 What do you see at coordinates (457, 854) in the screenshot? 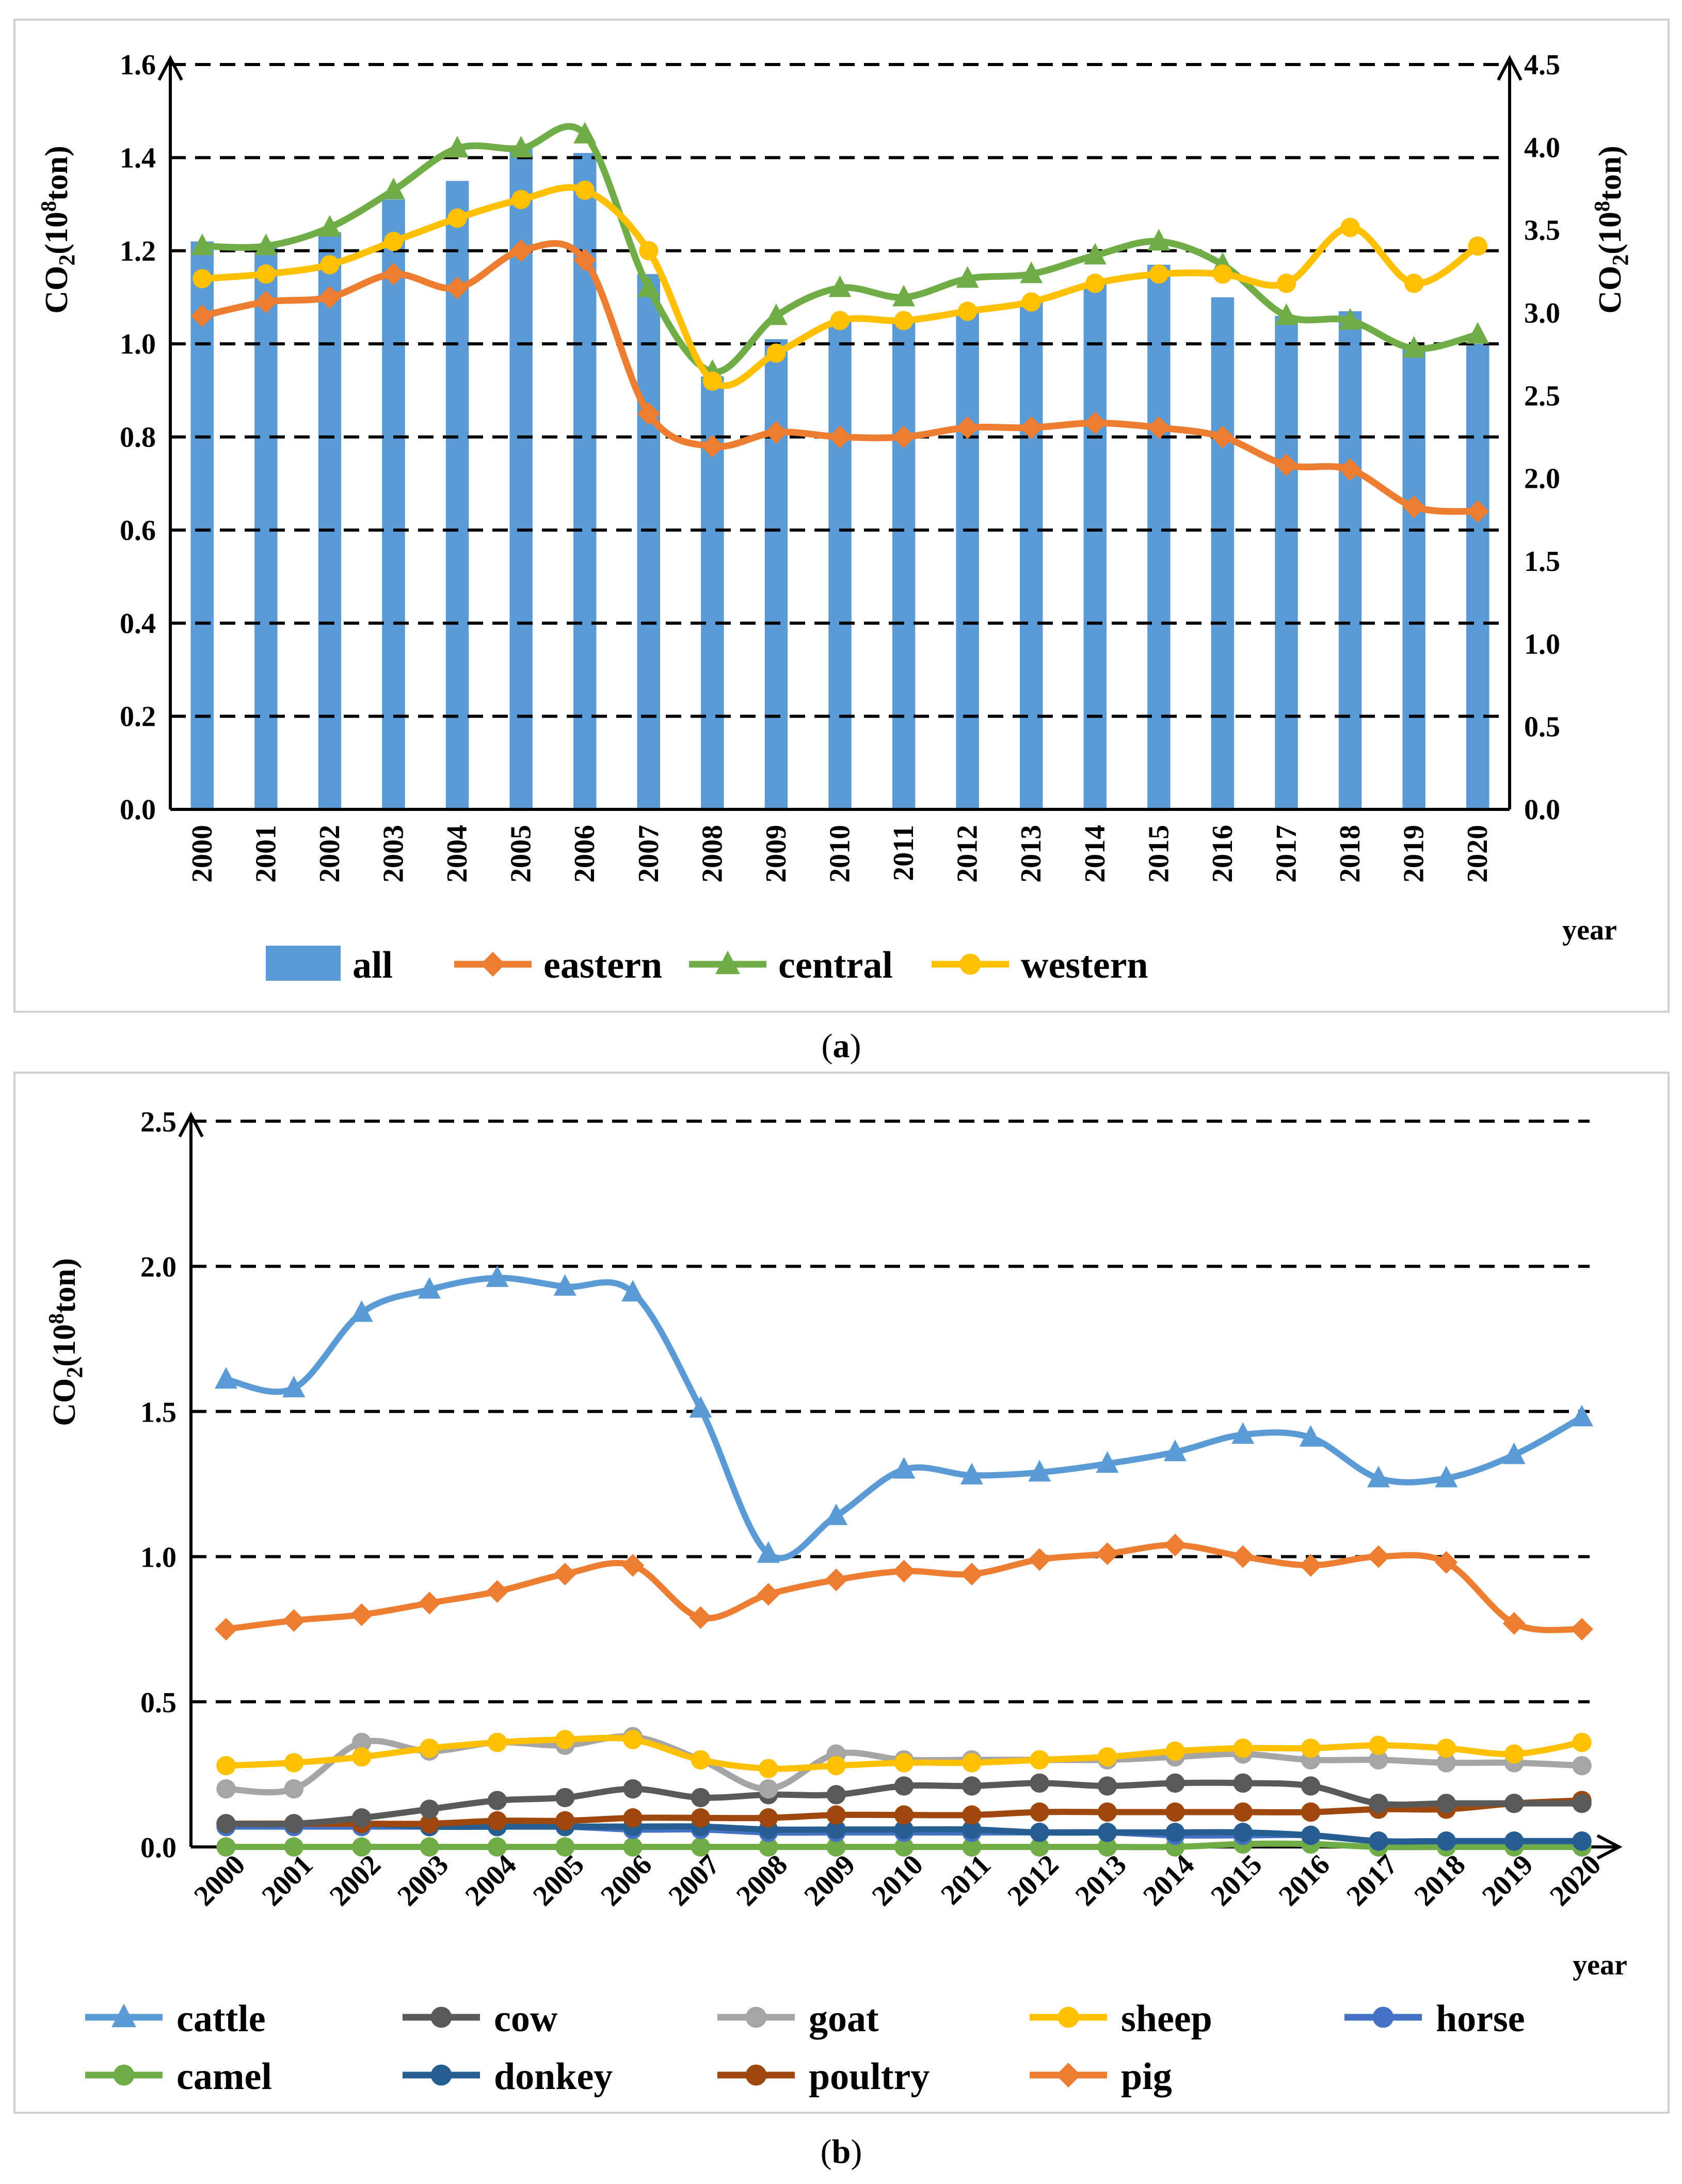
I see `x-tick-label: 2004` at bounding box center [457, 854].